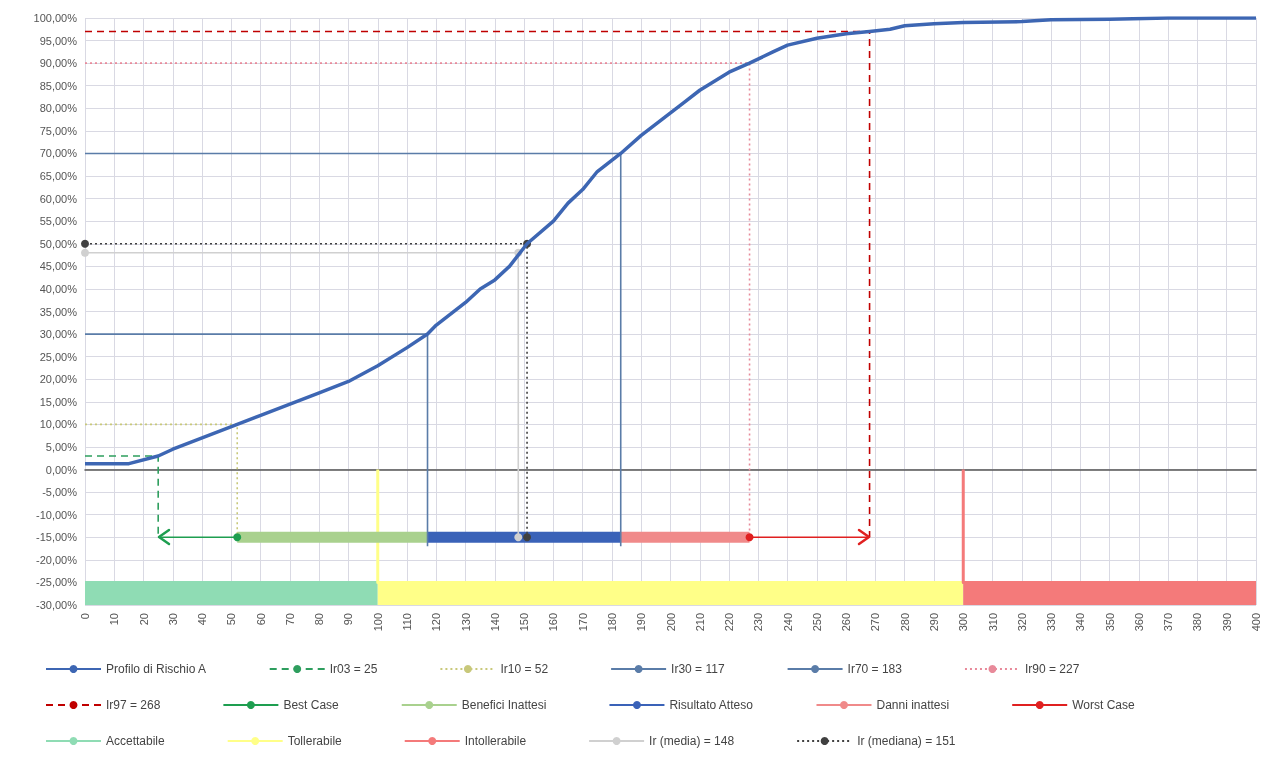 The image size is (1264, 760). What do you see at coordinates (58, 401) in the screenshot?
I see `y-tick-label: 15,00%` at bounding box center [58, 401].